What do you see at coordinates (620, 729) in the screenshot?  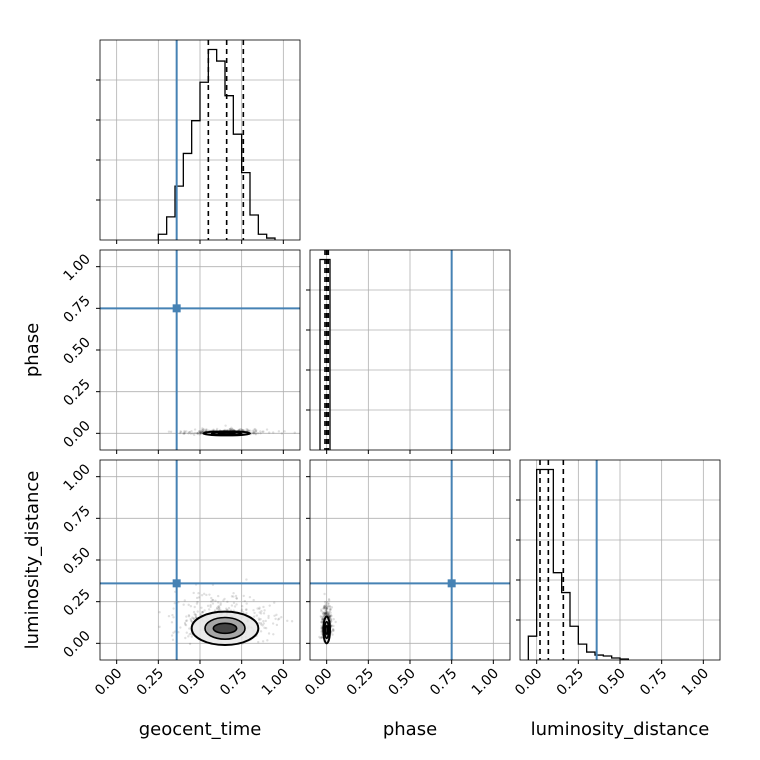 I see `xlabel-luminosity-distance: luminosity_distance` at bounding box center [620, 729].